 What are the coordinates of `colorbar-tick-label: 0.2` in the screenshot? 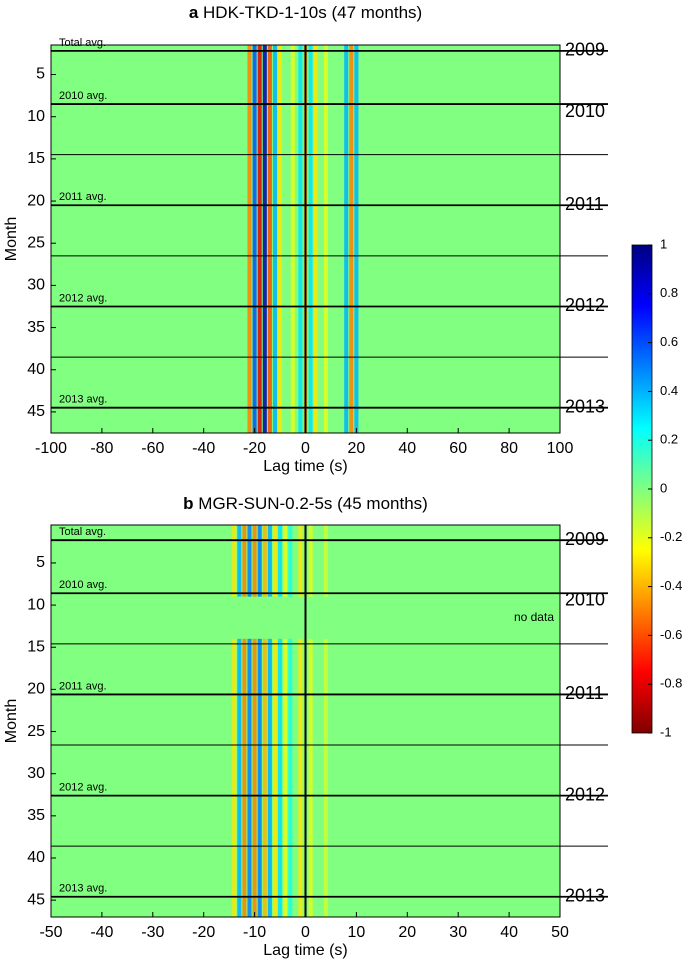 It's located at (669, 439).